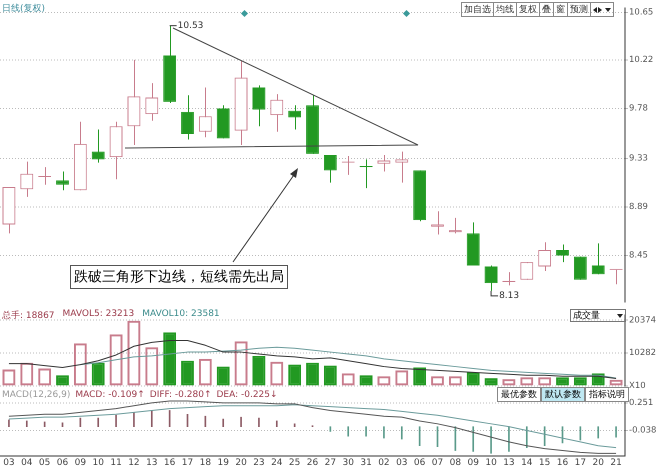 The image size is (658, 469). I want to click on x-tick-label: 12, so click(134, 463).